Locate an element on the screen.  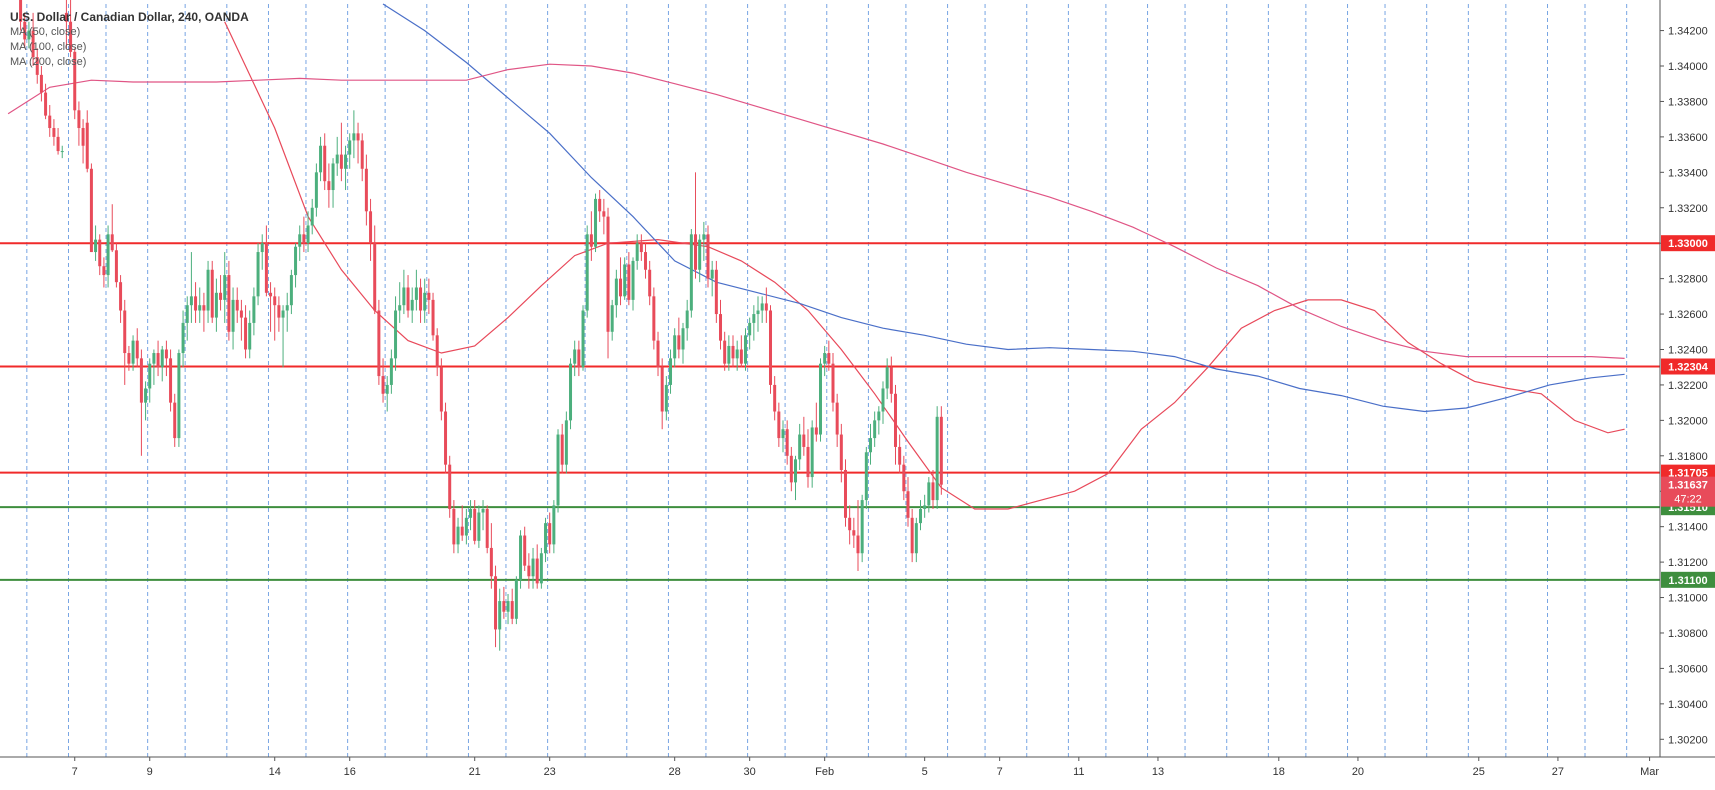
price-tick-label: 1.31000 is located at coordinates (1688, 599).